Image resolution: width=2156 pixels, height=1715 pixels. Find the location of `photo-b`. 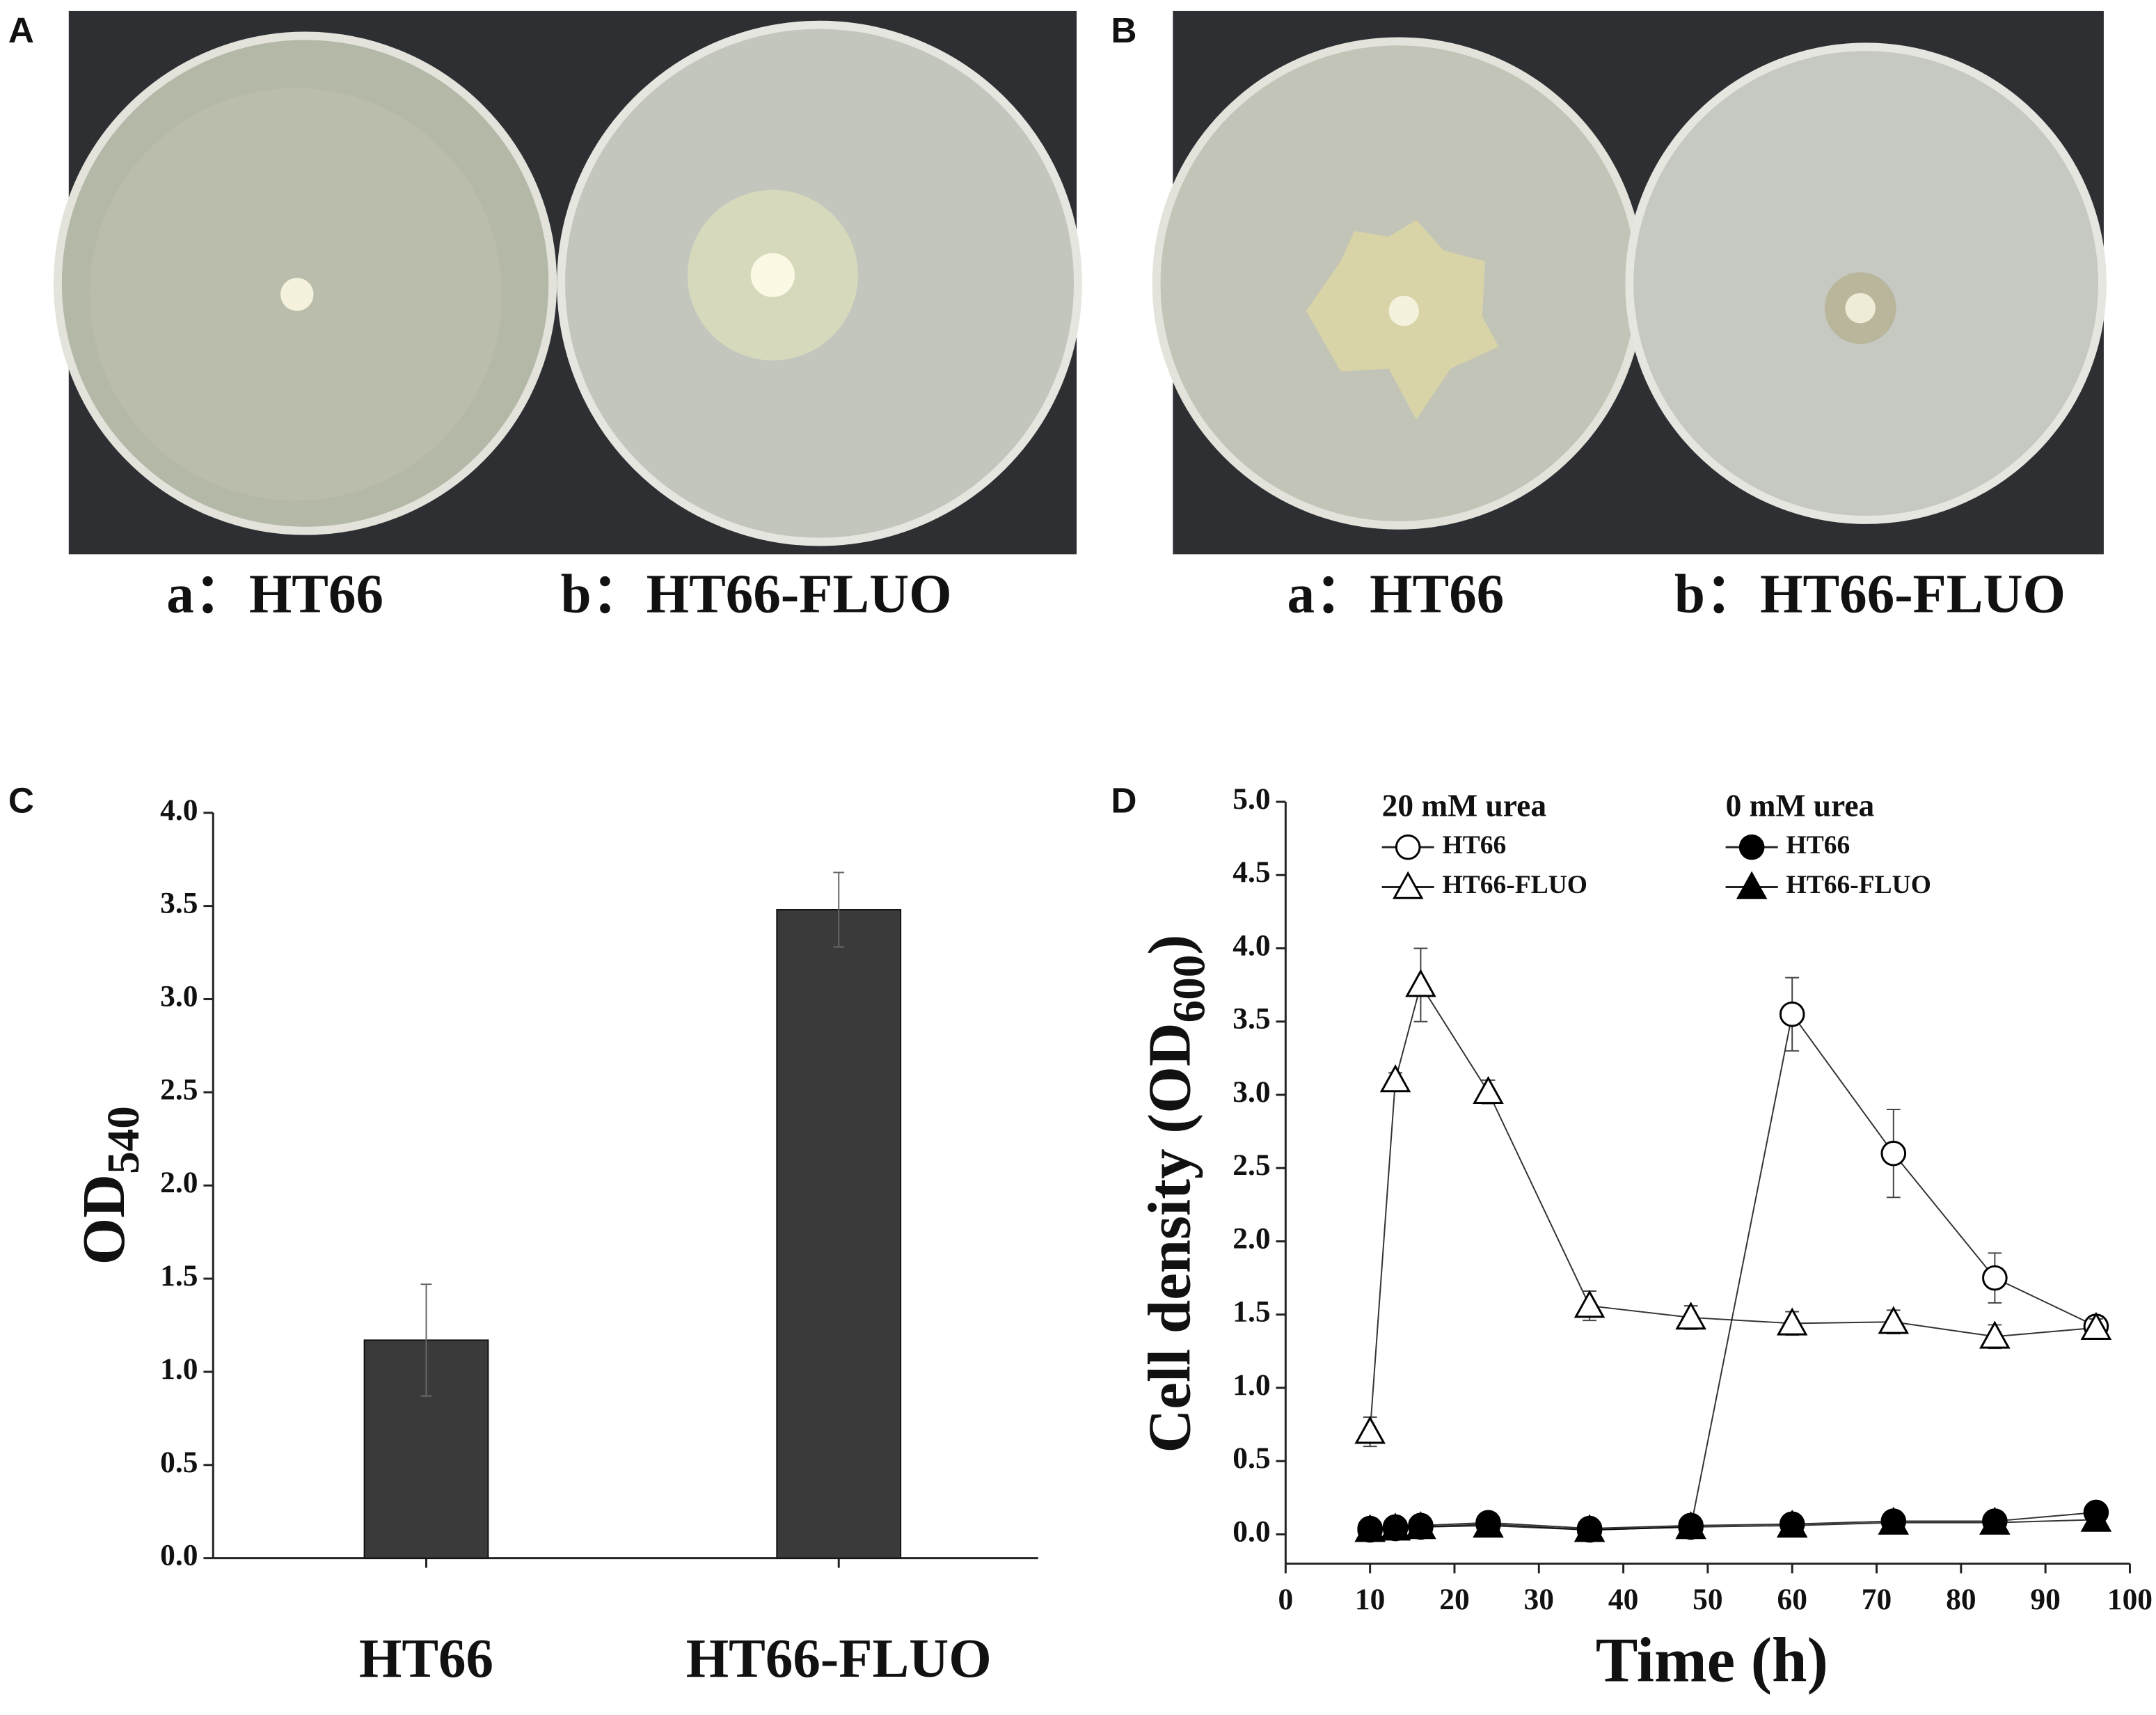

photo-b is located at coordinates (1629, 282).